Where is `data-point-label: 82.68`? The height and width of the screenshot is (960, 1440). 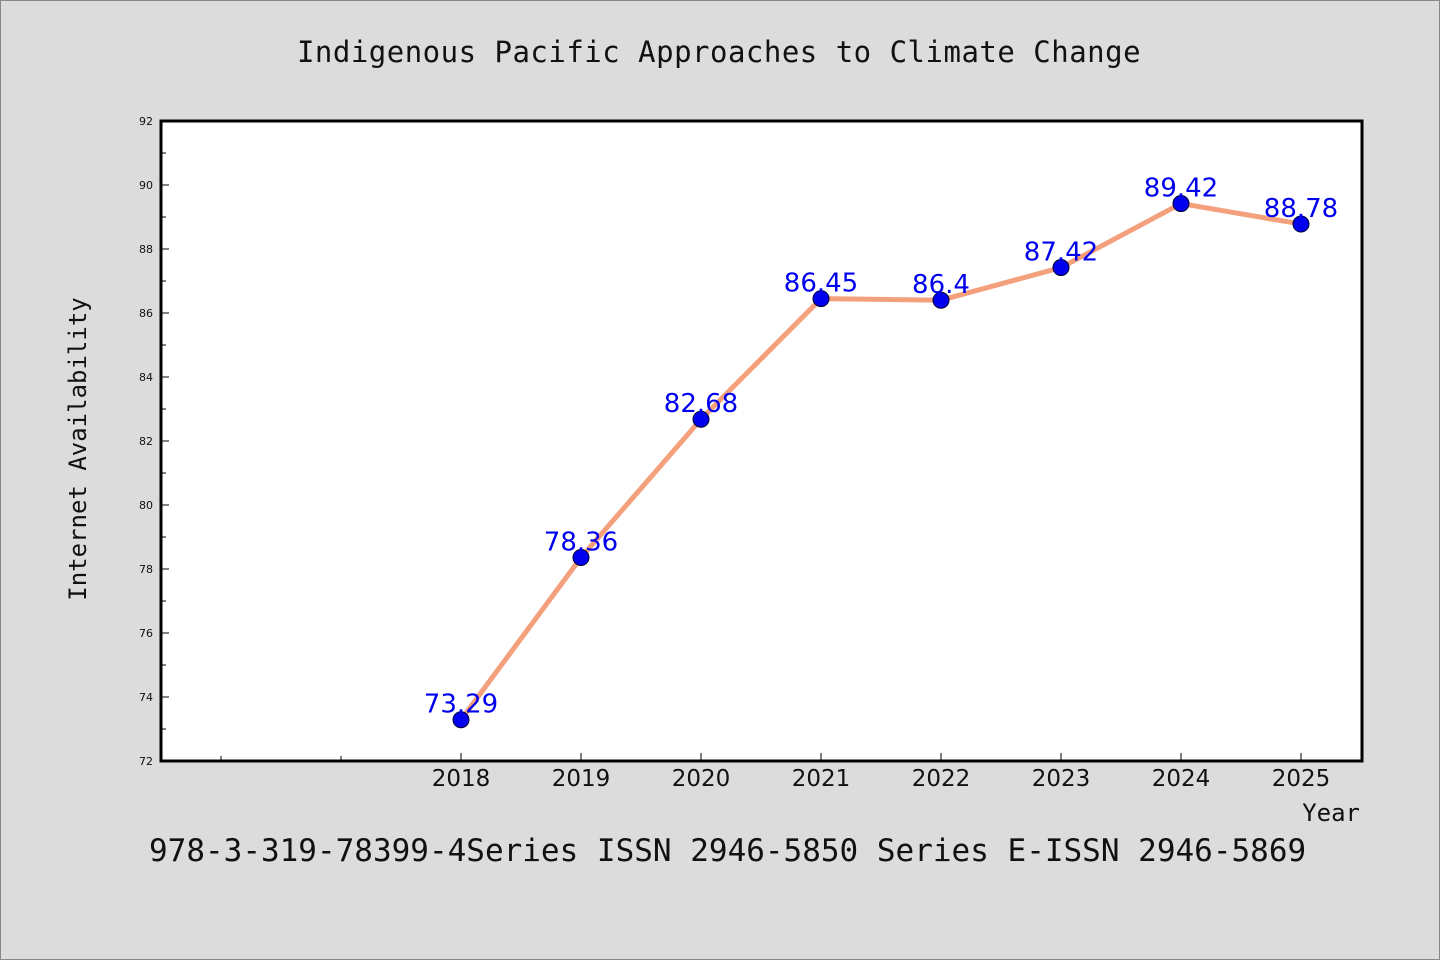
data-point-label: 82.68 is located at coordinates (701, 404).